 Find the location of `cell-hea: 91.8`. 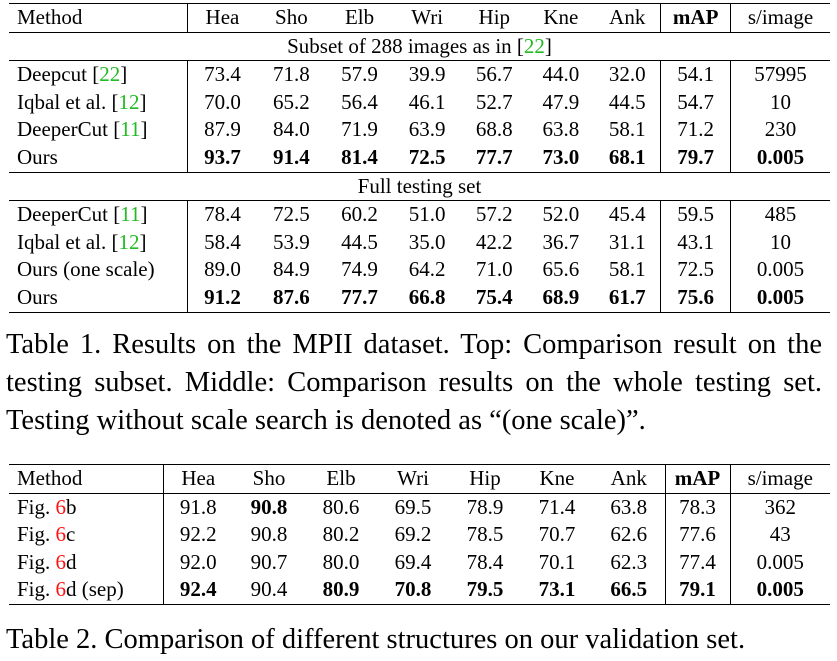

cell-hea: 91.8 is located at coordinates (198, 506).